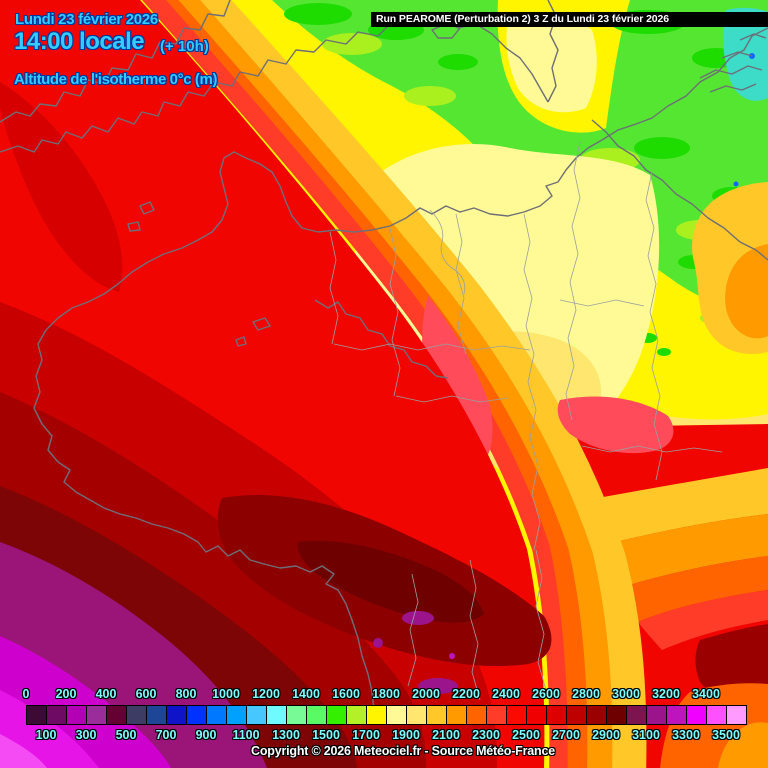 Image resolution: width=768 pixels, height=768 pixels. I want to click on legend-label-bottom: 100, so click(46, 735).